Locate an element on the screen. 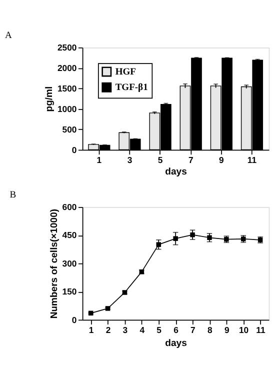  y-tick-label: 1000 is located at coordinates (67, 109).